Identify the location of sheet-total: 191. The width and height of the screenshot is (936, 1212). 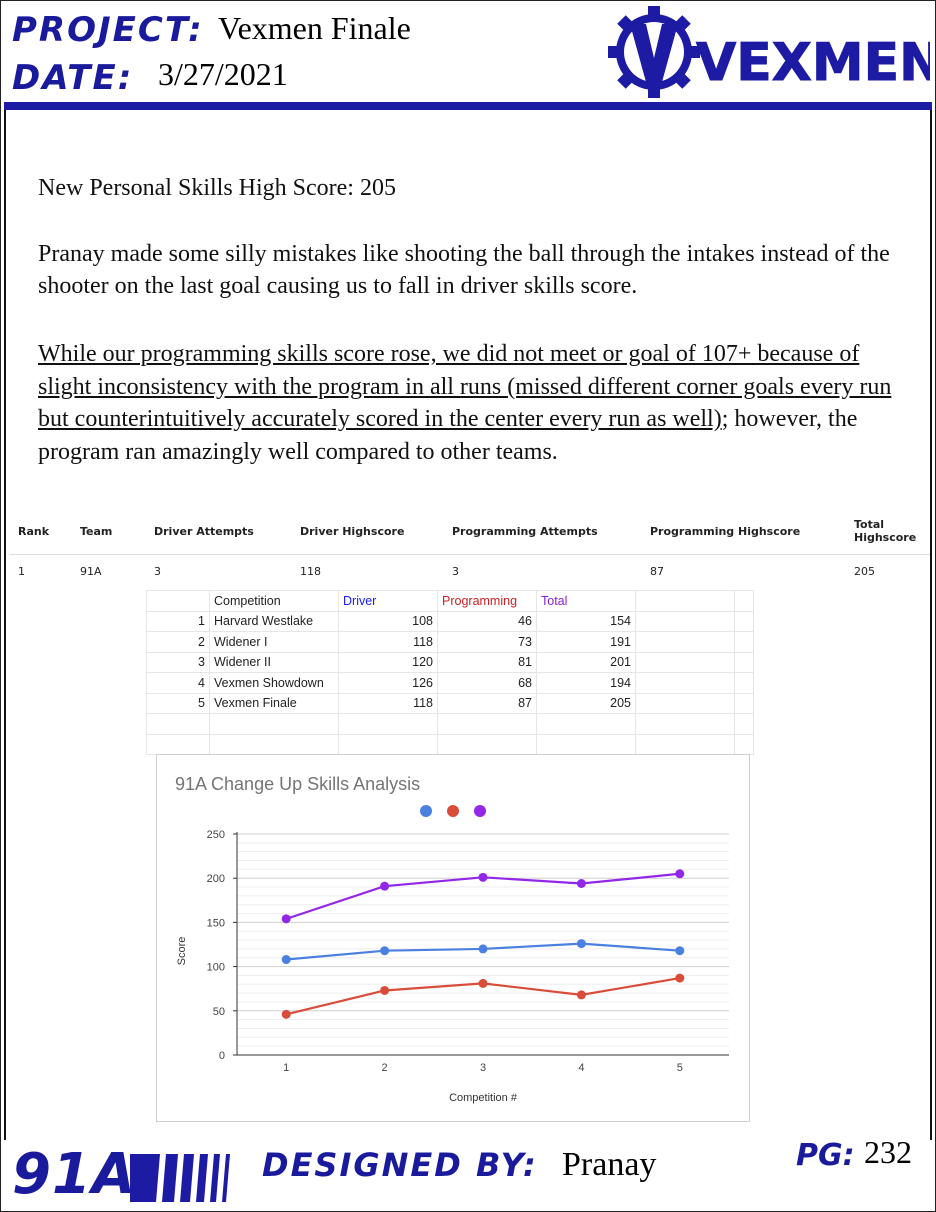
(586, 642).